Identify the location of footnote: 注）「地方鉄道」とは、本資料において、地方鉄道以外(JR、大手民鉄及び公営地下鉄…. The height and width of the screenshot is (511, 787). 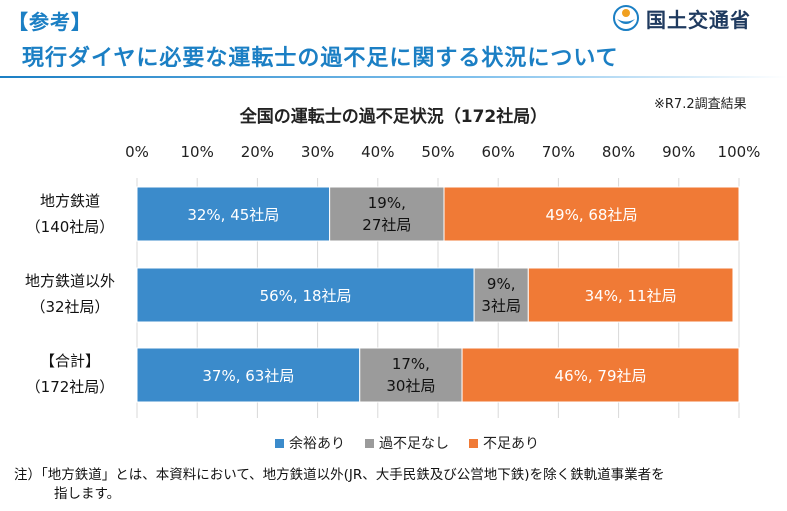
(394, 485).